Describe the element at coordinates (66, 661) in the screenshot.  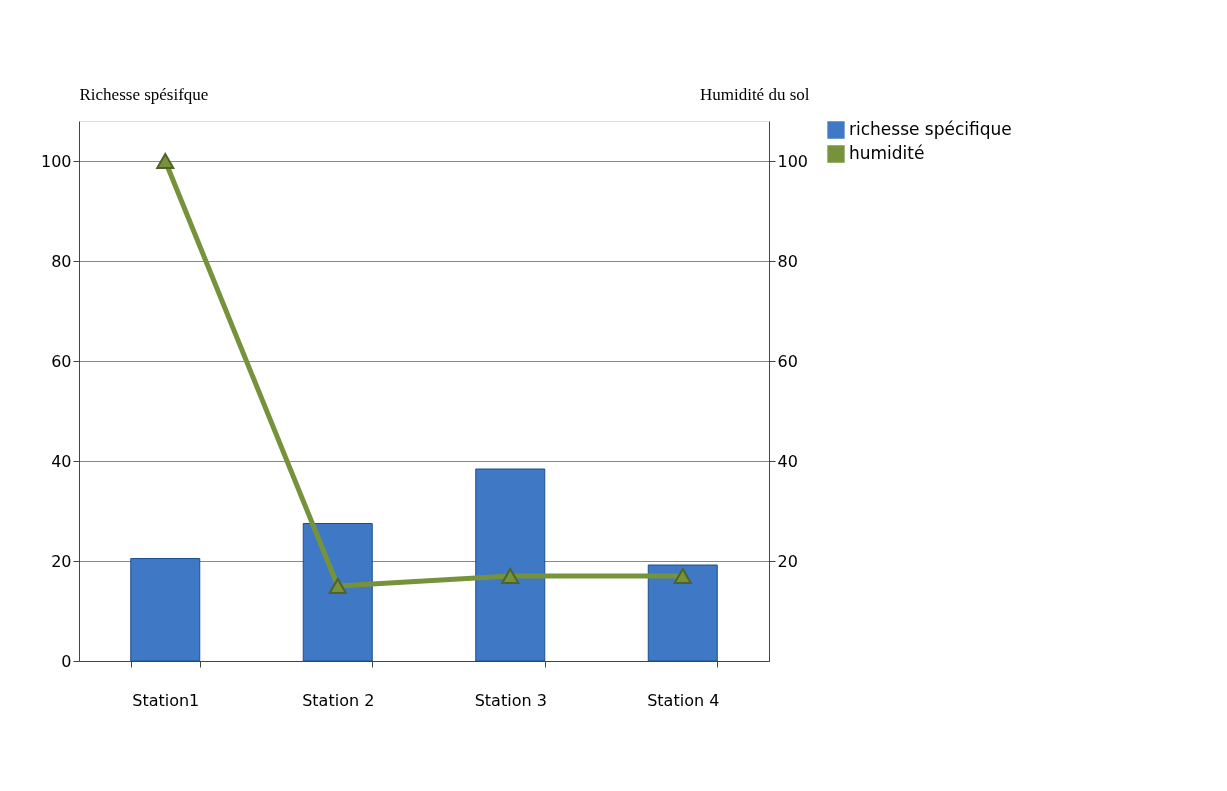
I see `y-tick-label: 0` at that location.